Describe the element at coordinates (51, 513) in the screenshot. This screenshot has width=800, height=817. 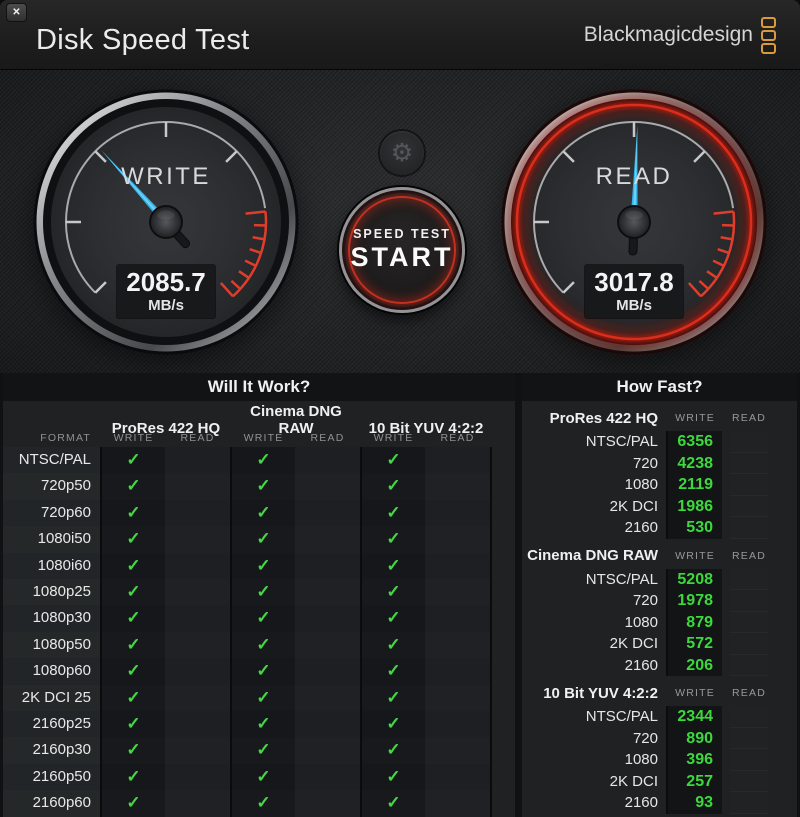
I see `format-label: 720p60` at that location.